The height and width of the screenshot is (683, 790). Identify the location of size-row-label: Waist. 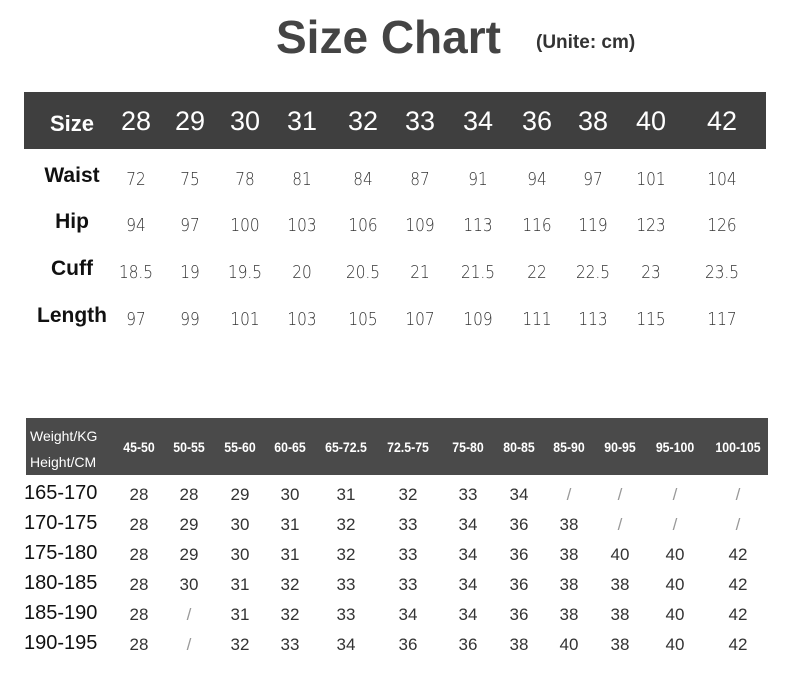
(72, 175).